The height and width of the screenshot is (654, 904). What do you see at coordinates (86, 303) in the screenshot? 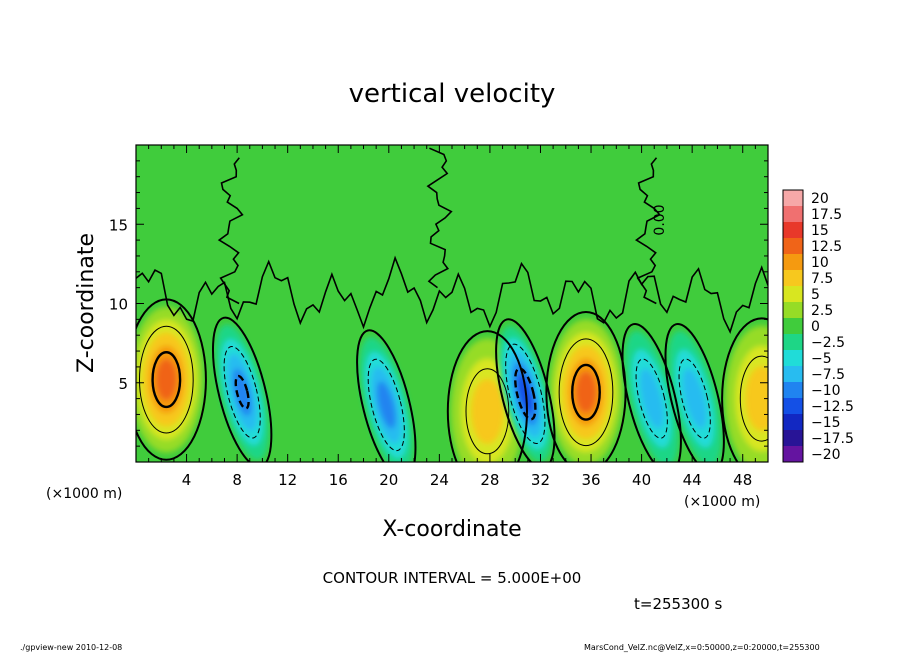
I see `y-axis-label: Z-coordinate` at bounding box center [86, 303].